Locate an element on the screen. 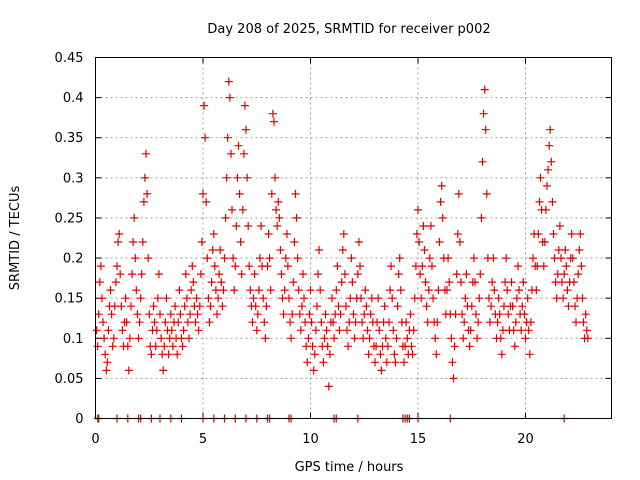 This screenshot has height=480, width=640. x-axis-title: GPS time / hours is located at coordinates (349, 467).